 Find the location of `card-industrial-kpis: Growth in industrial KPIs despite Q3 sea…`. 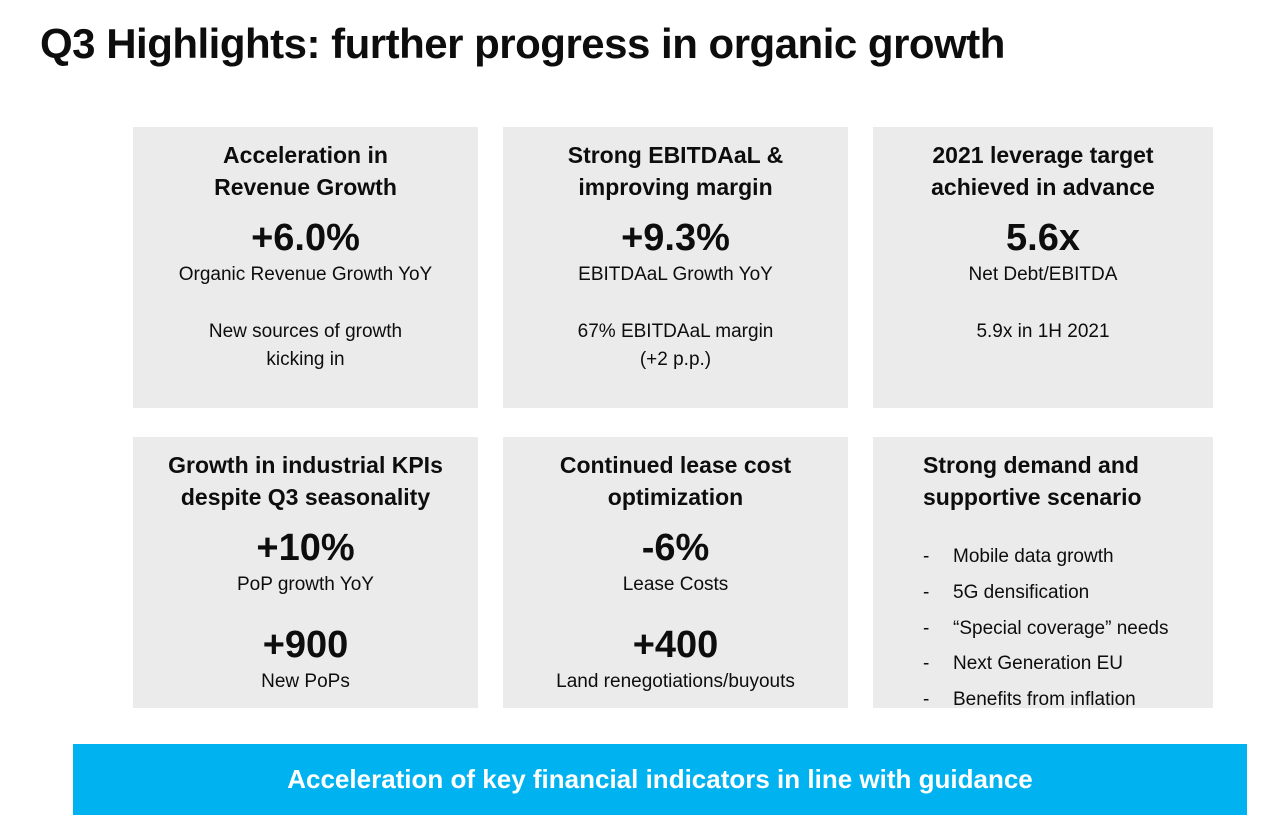

card-industrial-kpis: Growth in industrial KPIs despite Q3 sea… is located at coordinates (305, 572).